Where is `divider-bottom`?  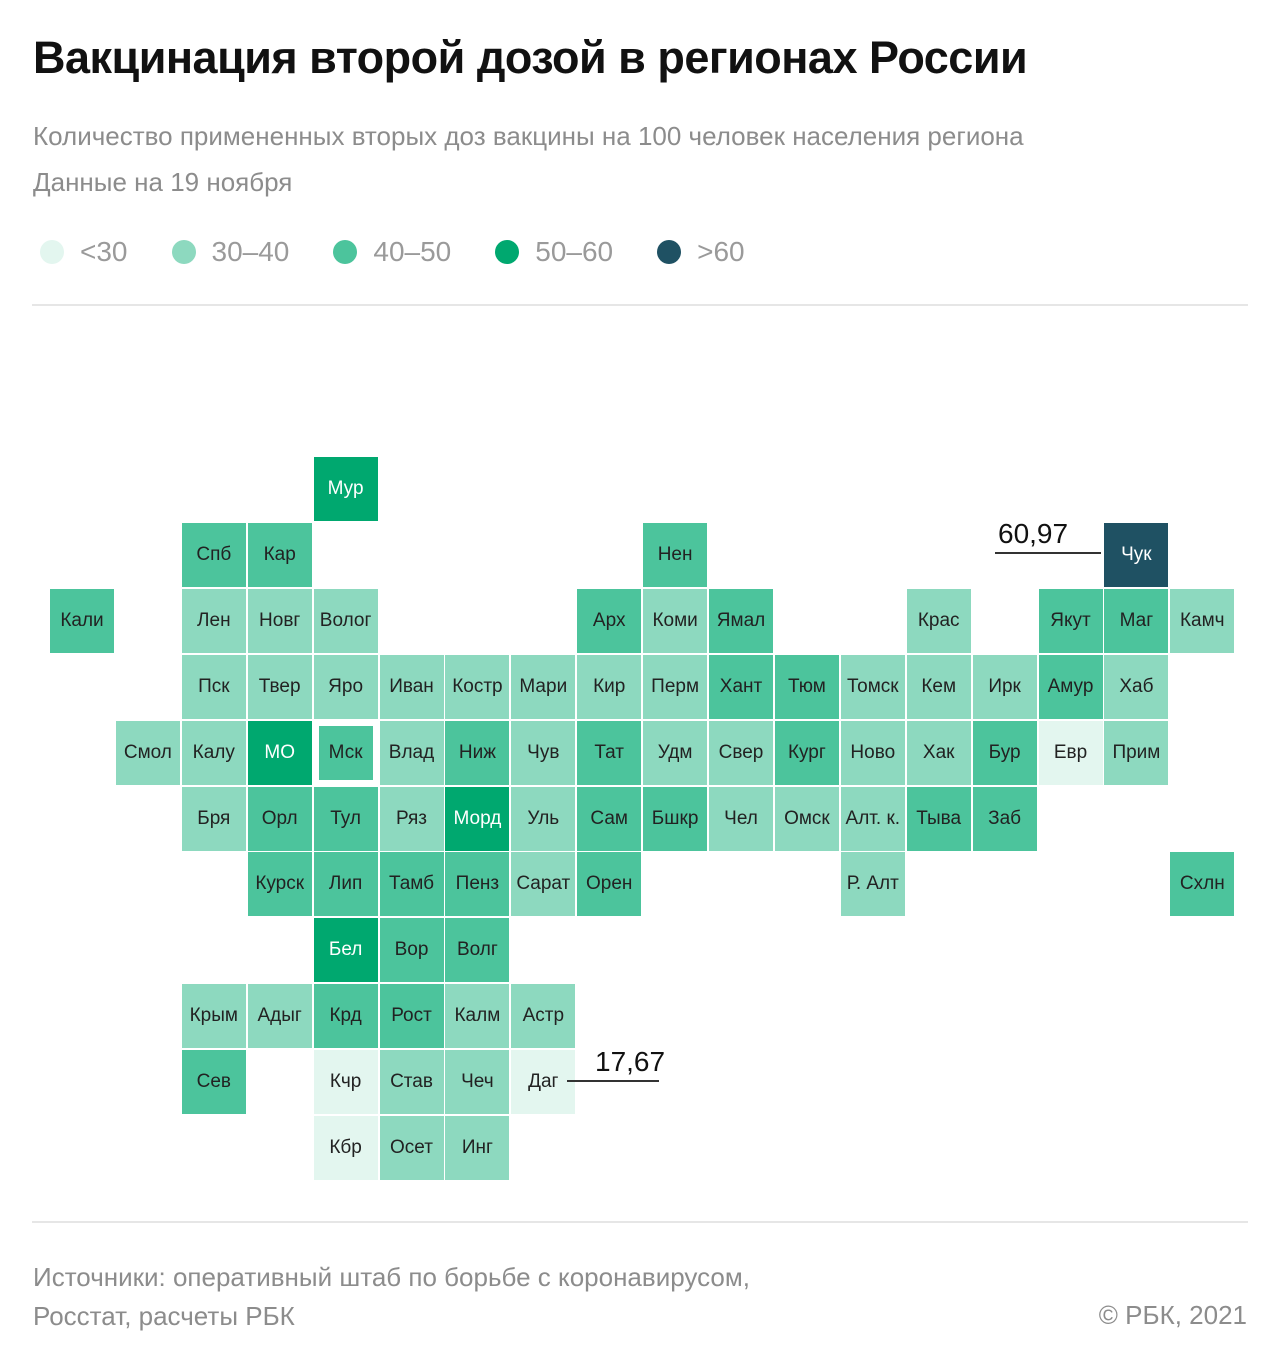
divider-bottom is located at coordinates (640, 1222).